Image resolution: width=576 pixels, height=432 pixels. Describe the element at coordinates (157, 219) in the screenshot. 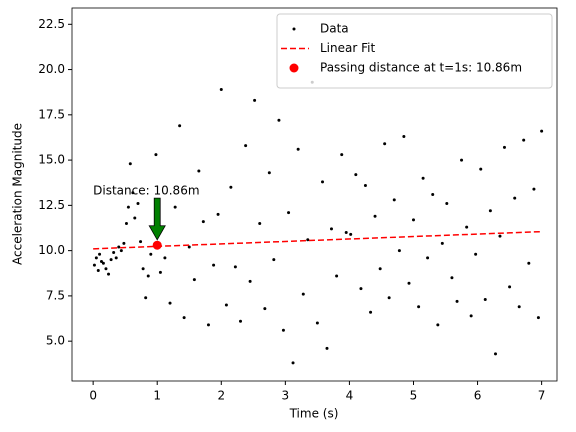

I see `annotation-arrow` at that location.